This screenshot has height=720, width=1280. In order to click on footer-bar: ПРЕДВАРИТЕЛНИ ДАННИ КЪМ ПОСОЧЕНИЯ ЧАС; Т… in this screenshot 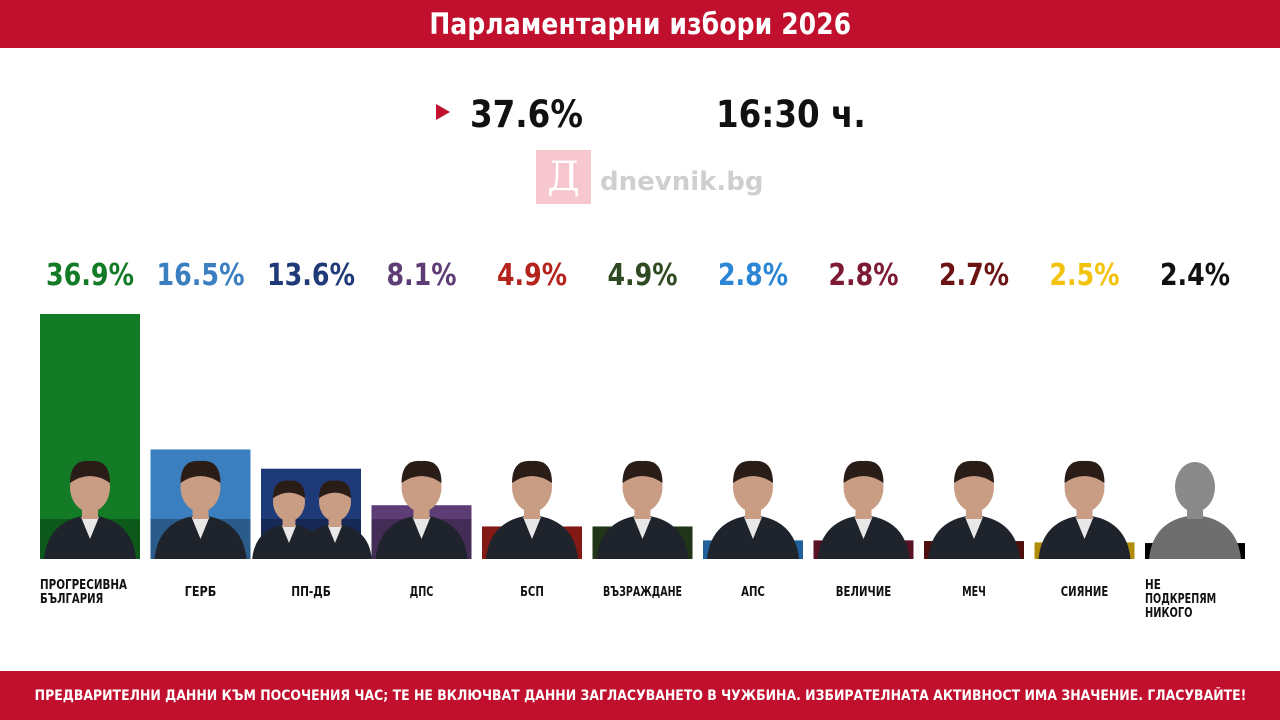, I will do `click(640, 695)`.